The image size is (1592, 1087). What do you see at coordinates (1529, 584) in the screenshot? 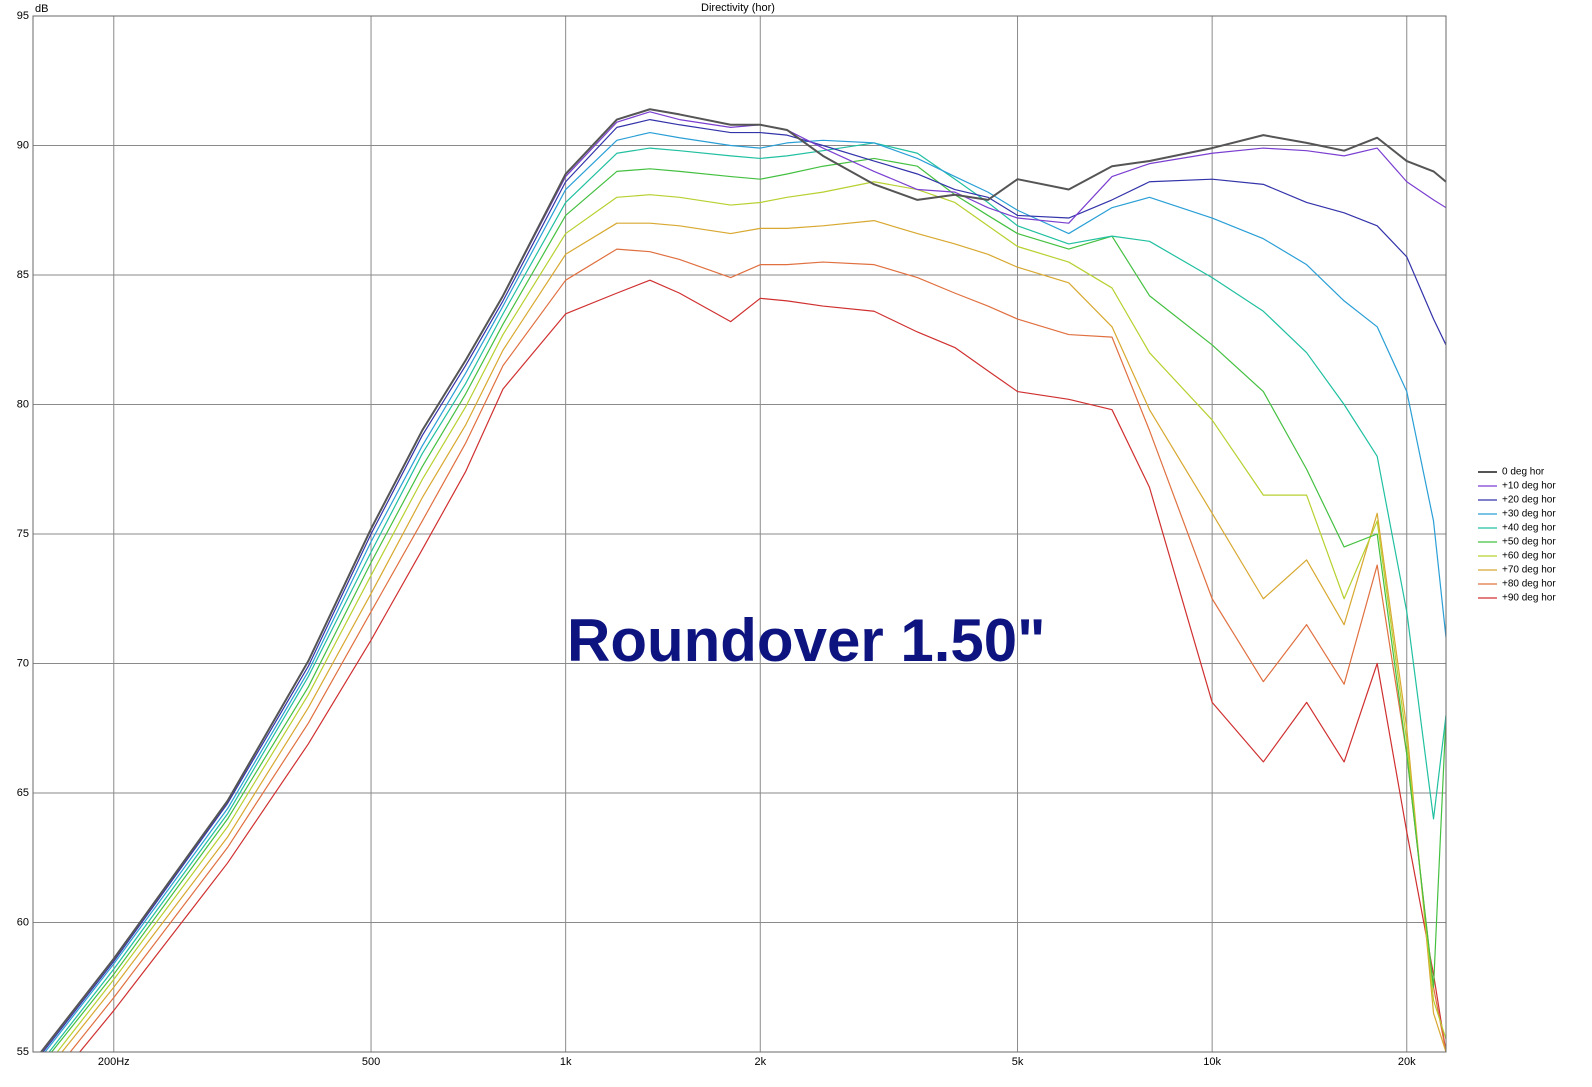
I see `legend-label: +80 deg hor` at bounding box center [1529, 584].